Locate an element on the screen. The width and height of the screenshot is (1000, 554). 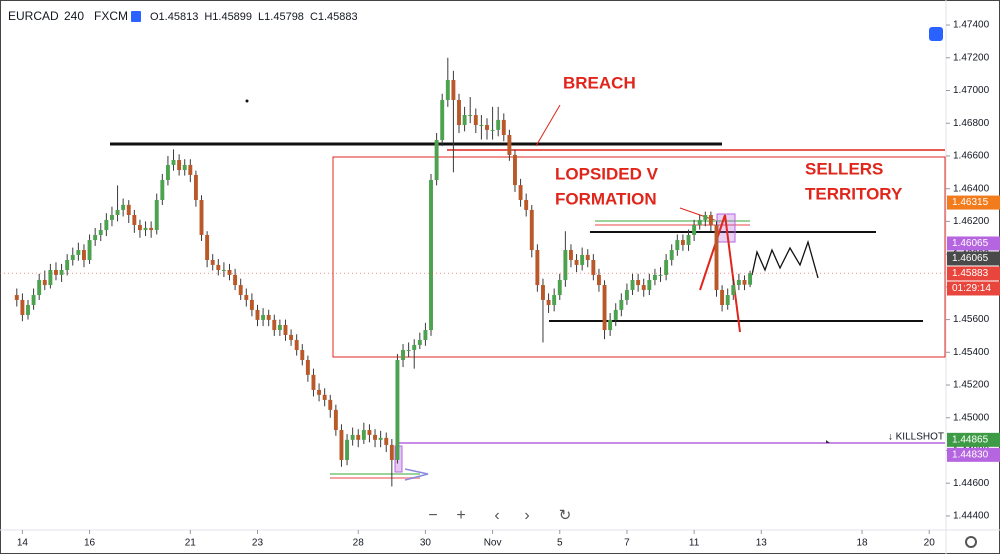
y-tick-label: 1.47200 is located at coordinates (971, 57).